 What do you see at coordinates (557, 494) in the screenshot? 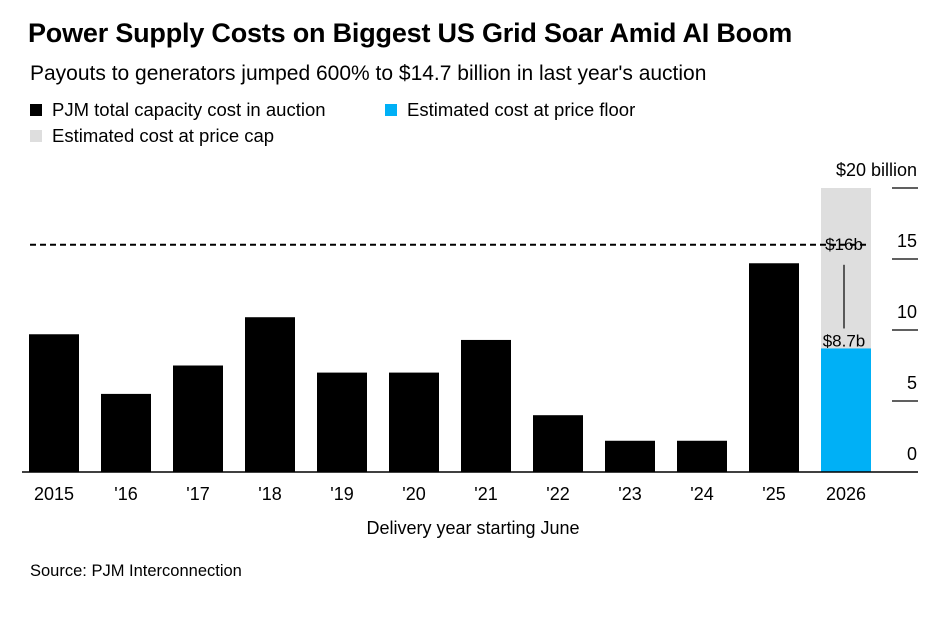
I see `x-tick-label-7: '22` at bounding box center [557, 494].